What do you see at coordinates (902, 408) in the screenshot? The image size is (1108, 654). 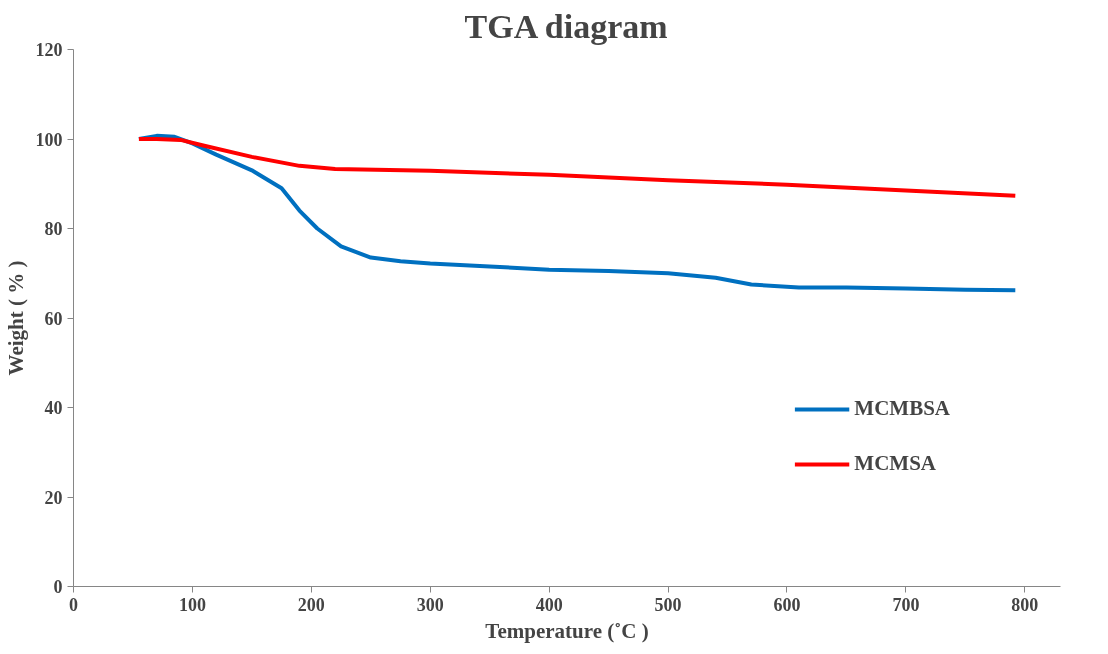 I see `legend-label: MCMBSA` at bounding box center [902, 408].